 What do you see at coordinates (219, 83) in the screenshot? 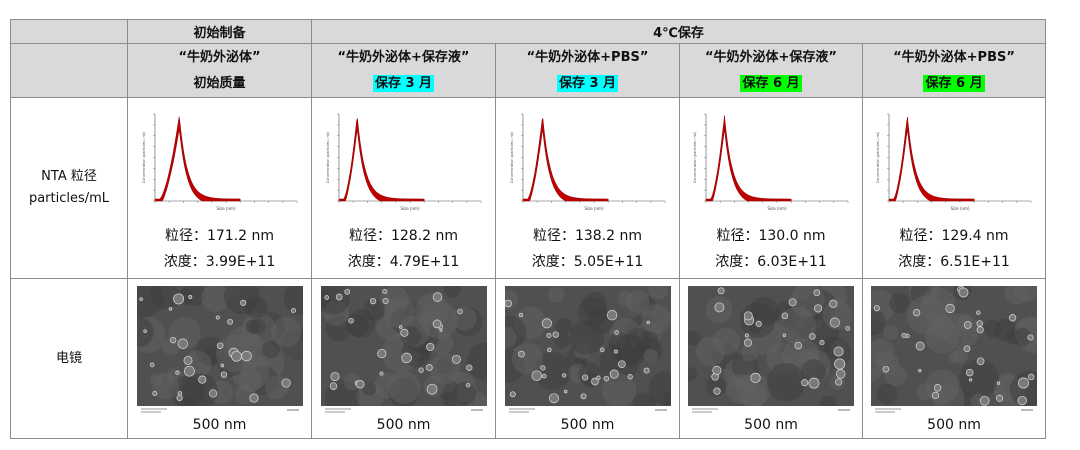
I see `column-condition-label: 初始质量` at bounding box center [219, 83].